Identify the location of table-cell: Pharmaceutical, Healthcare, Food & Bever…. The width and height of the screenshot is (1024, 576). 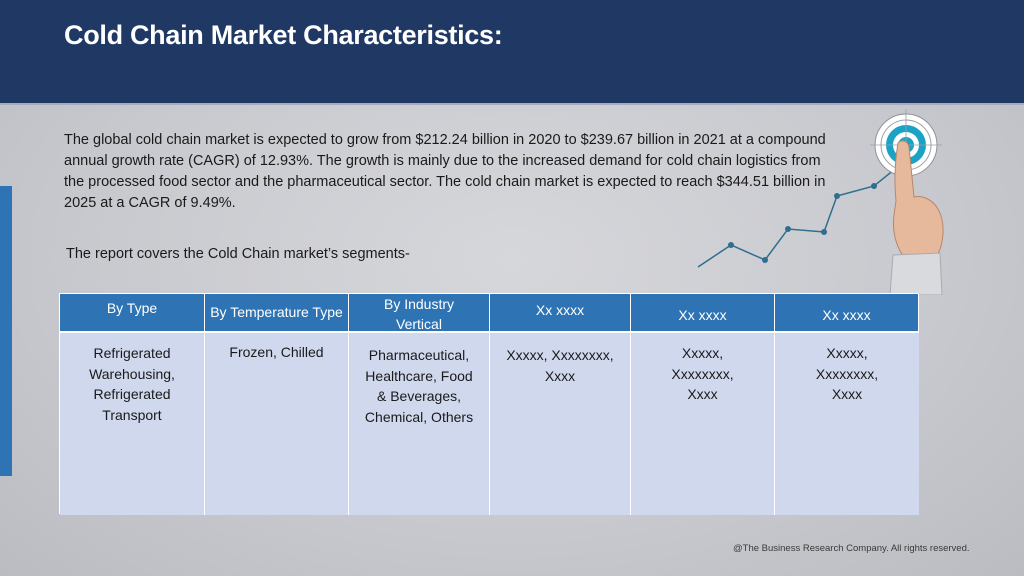
(419, 424).